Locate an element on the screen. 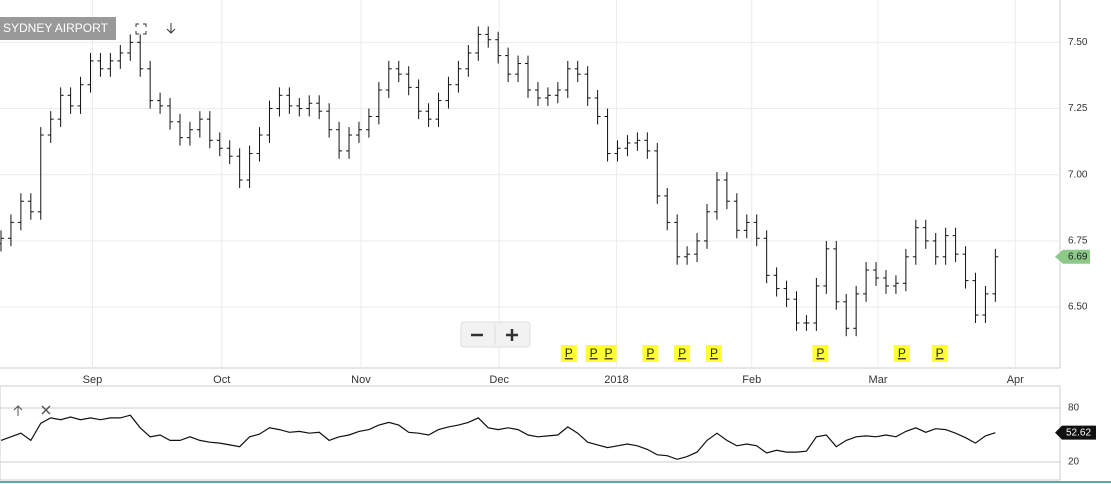 The height and width of the screenshot is (484, 1111). last-price-label: 6.69 is located at coordinates (1078, 256).